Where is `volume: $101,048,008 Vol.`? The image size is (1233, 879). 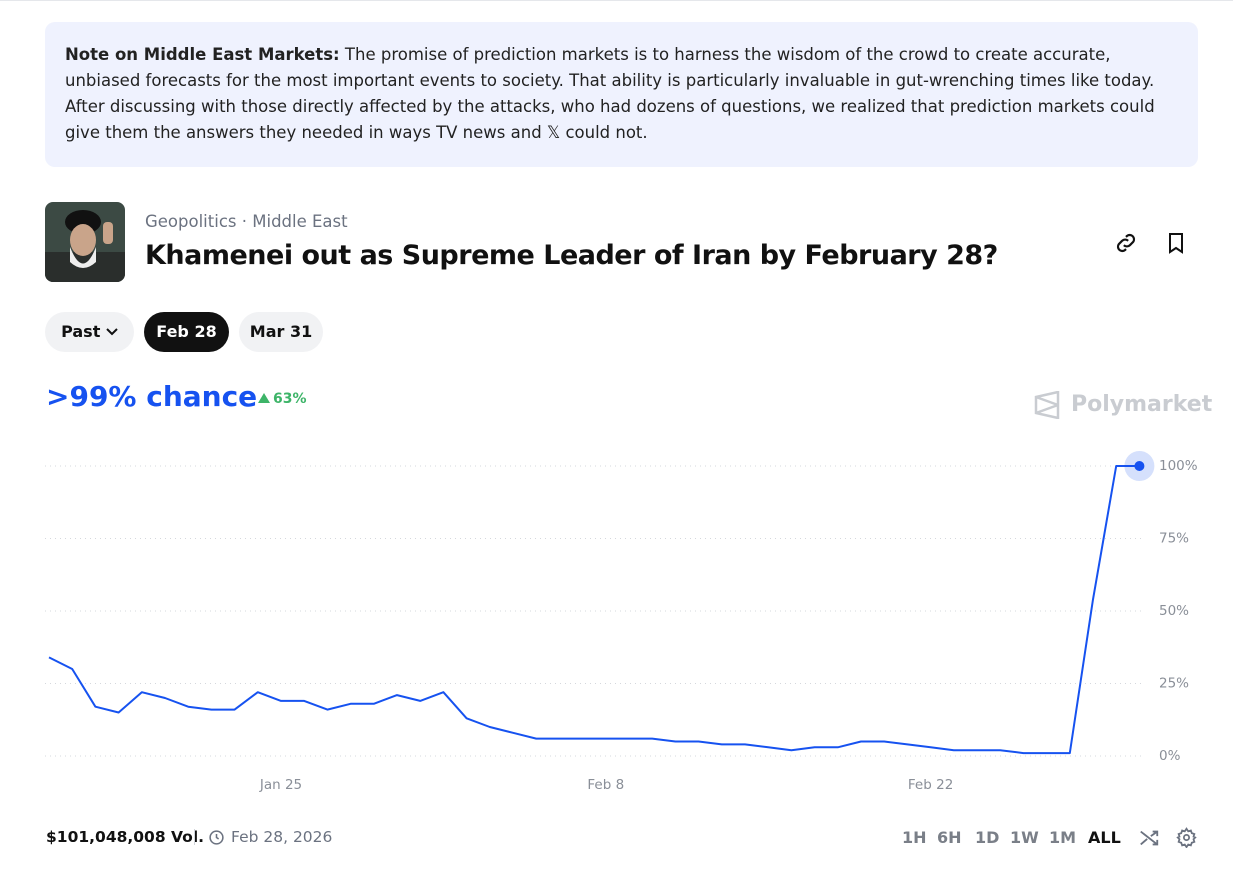 volume: $101,048,008 Vol. is located at coordinates (125, 837).